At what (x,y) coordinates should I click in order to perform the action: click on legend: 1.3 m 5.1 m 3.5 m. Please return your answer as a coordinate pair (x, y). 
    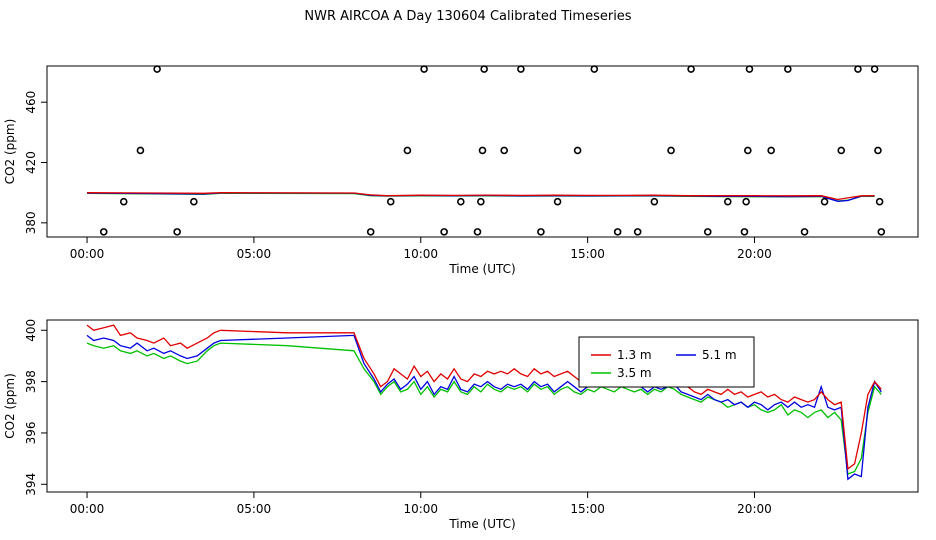
    Looking at the image, I should click on (666, 362).